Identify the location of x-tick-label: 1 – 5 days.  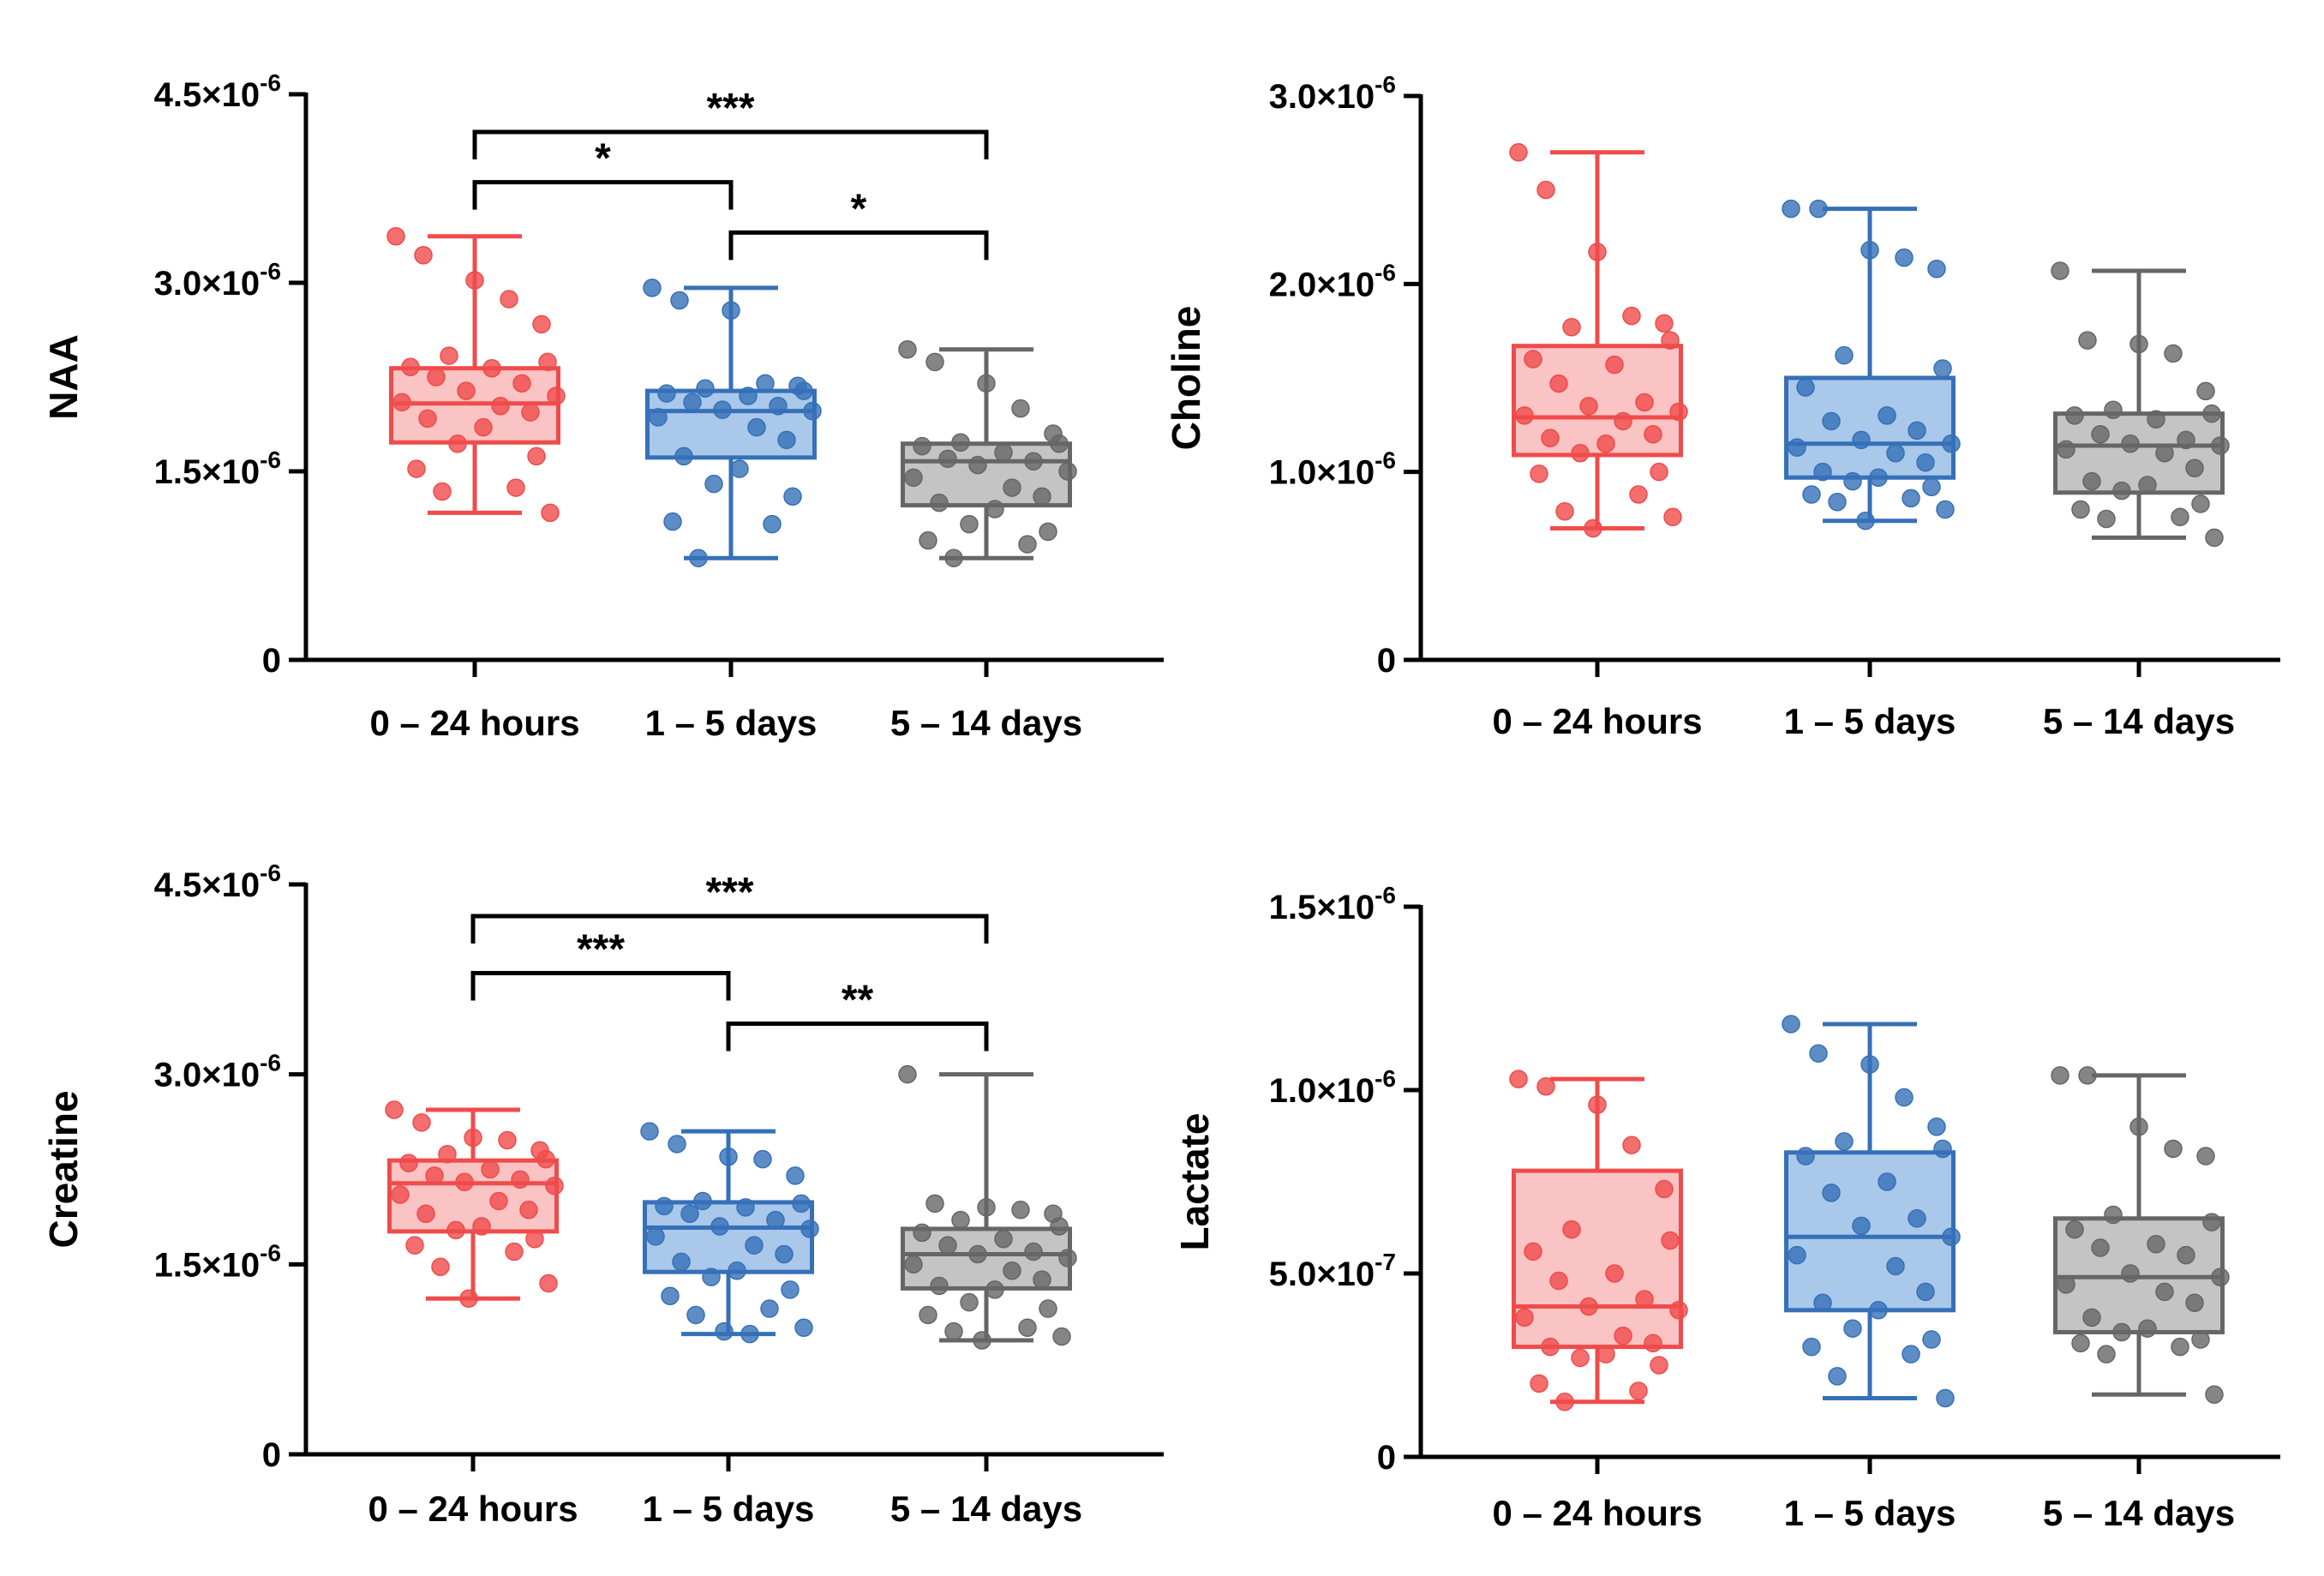
(1870, 1513).